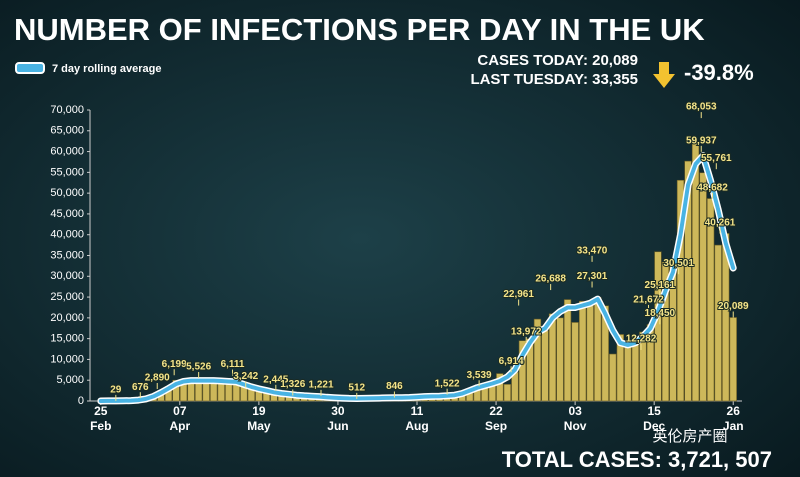  What do you see at coordinates (101, 411) in the screenshot?
I see `x-tick-label: 25` at bounding box center [101, 411].